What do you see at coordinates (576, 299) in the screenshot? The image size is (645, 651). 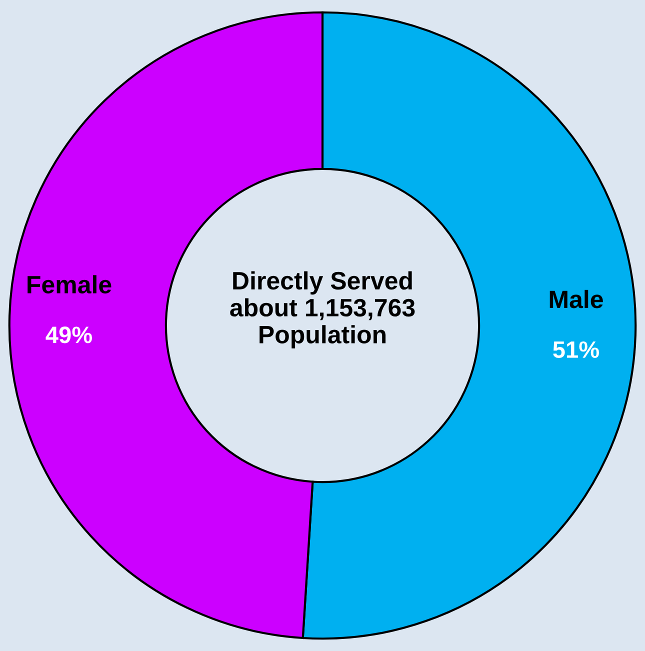 I see `slice-label: Male` at bounding box center [576, 299].